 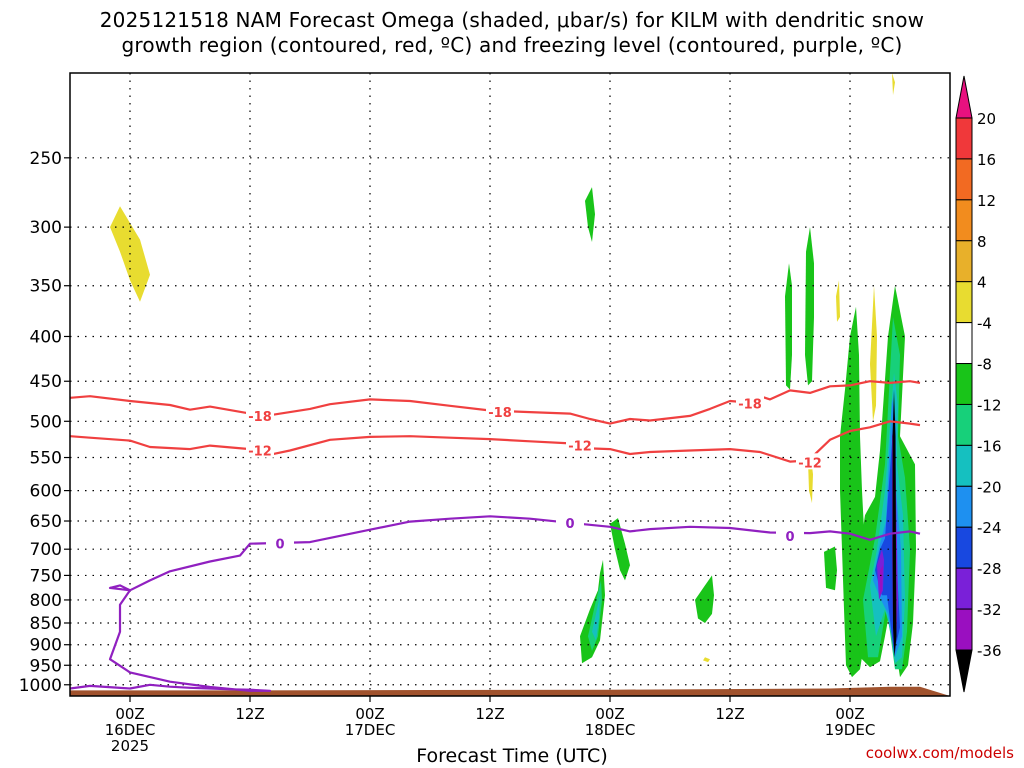 I want to click on y-tick-label: 550, so click(x=46, y=459).